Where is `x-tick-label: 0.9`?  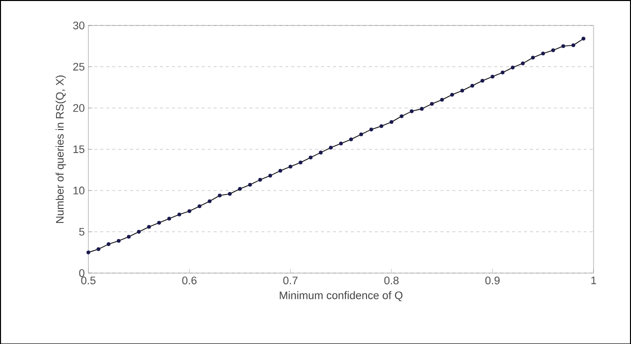 x-tick-label: 0.9 is located at coordinates (492, 280).